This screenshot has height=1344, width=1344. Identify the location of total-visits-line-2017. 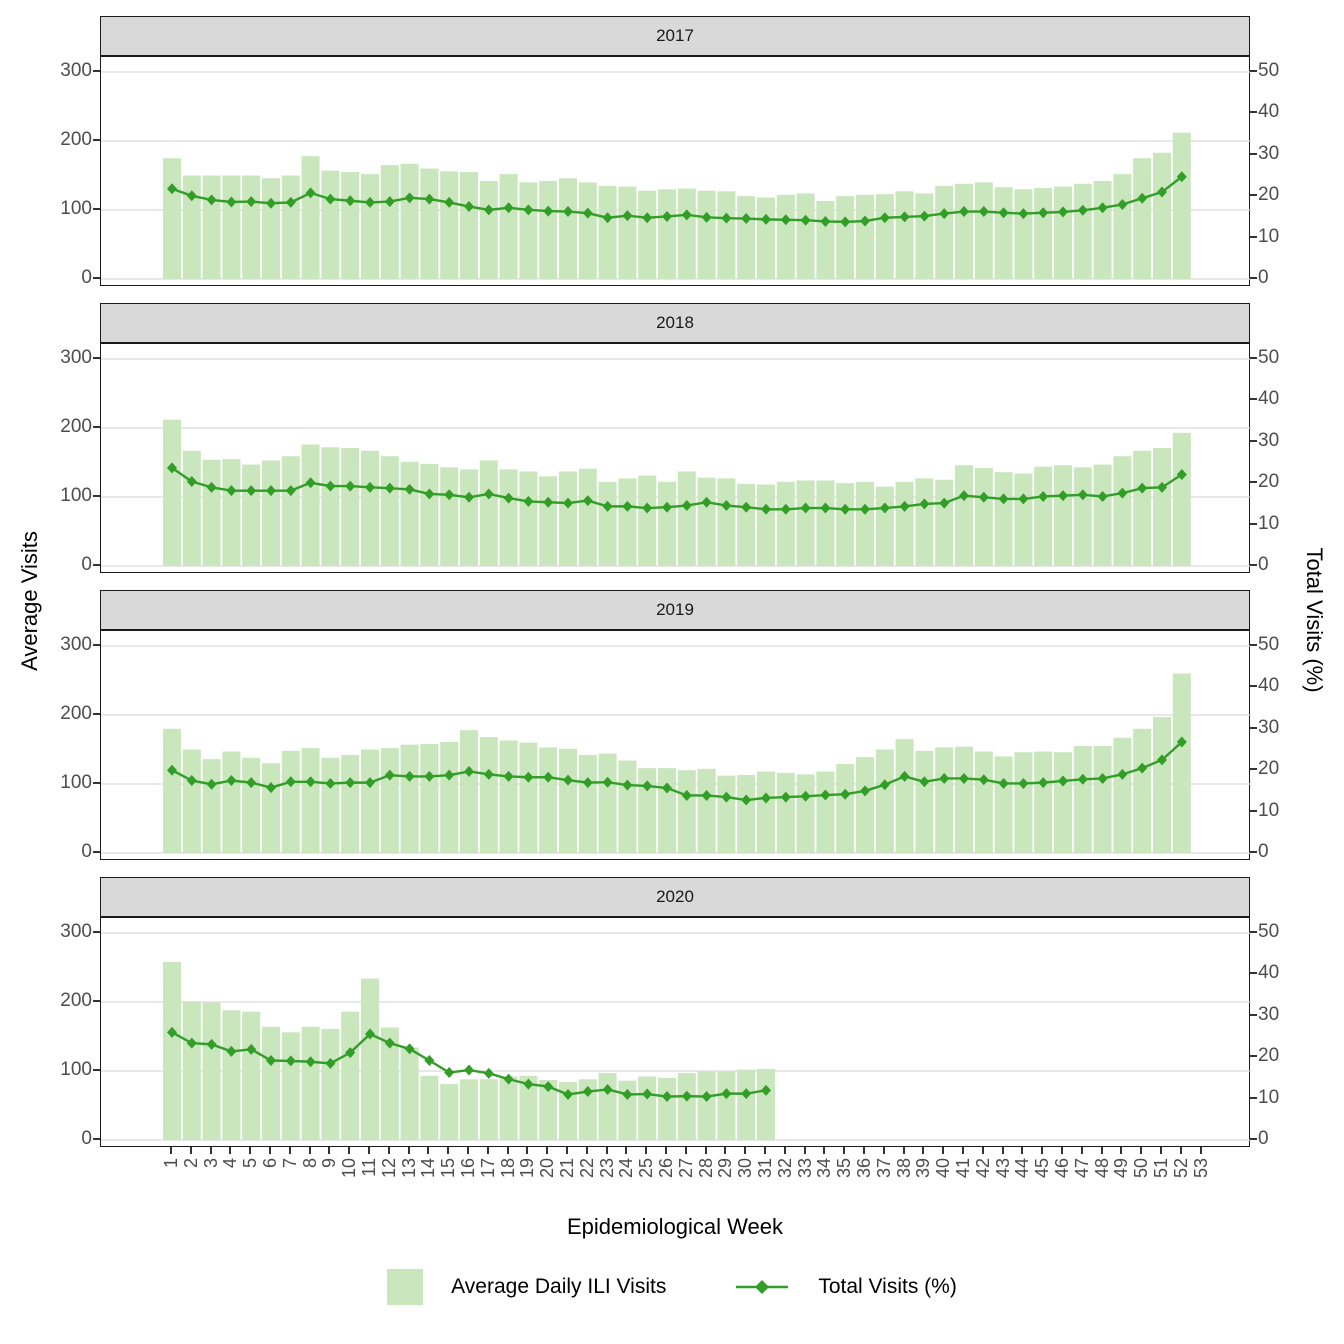
(677, 199).